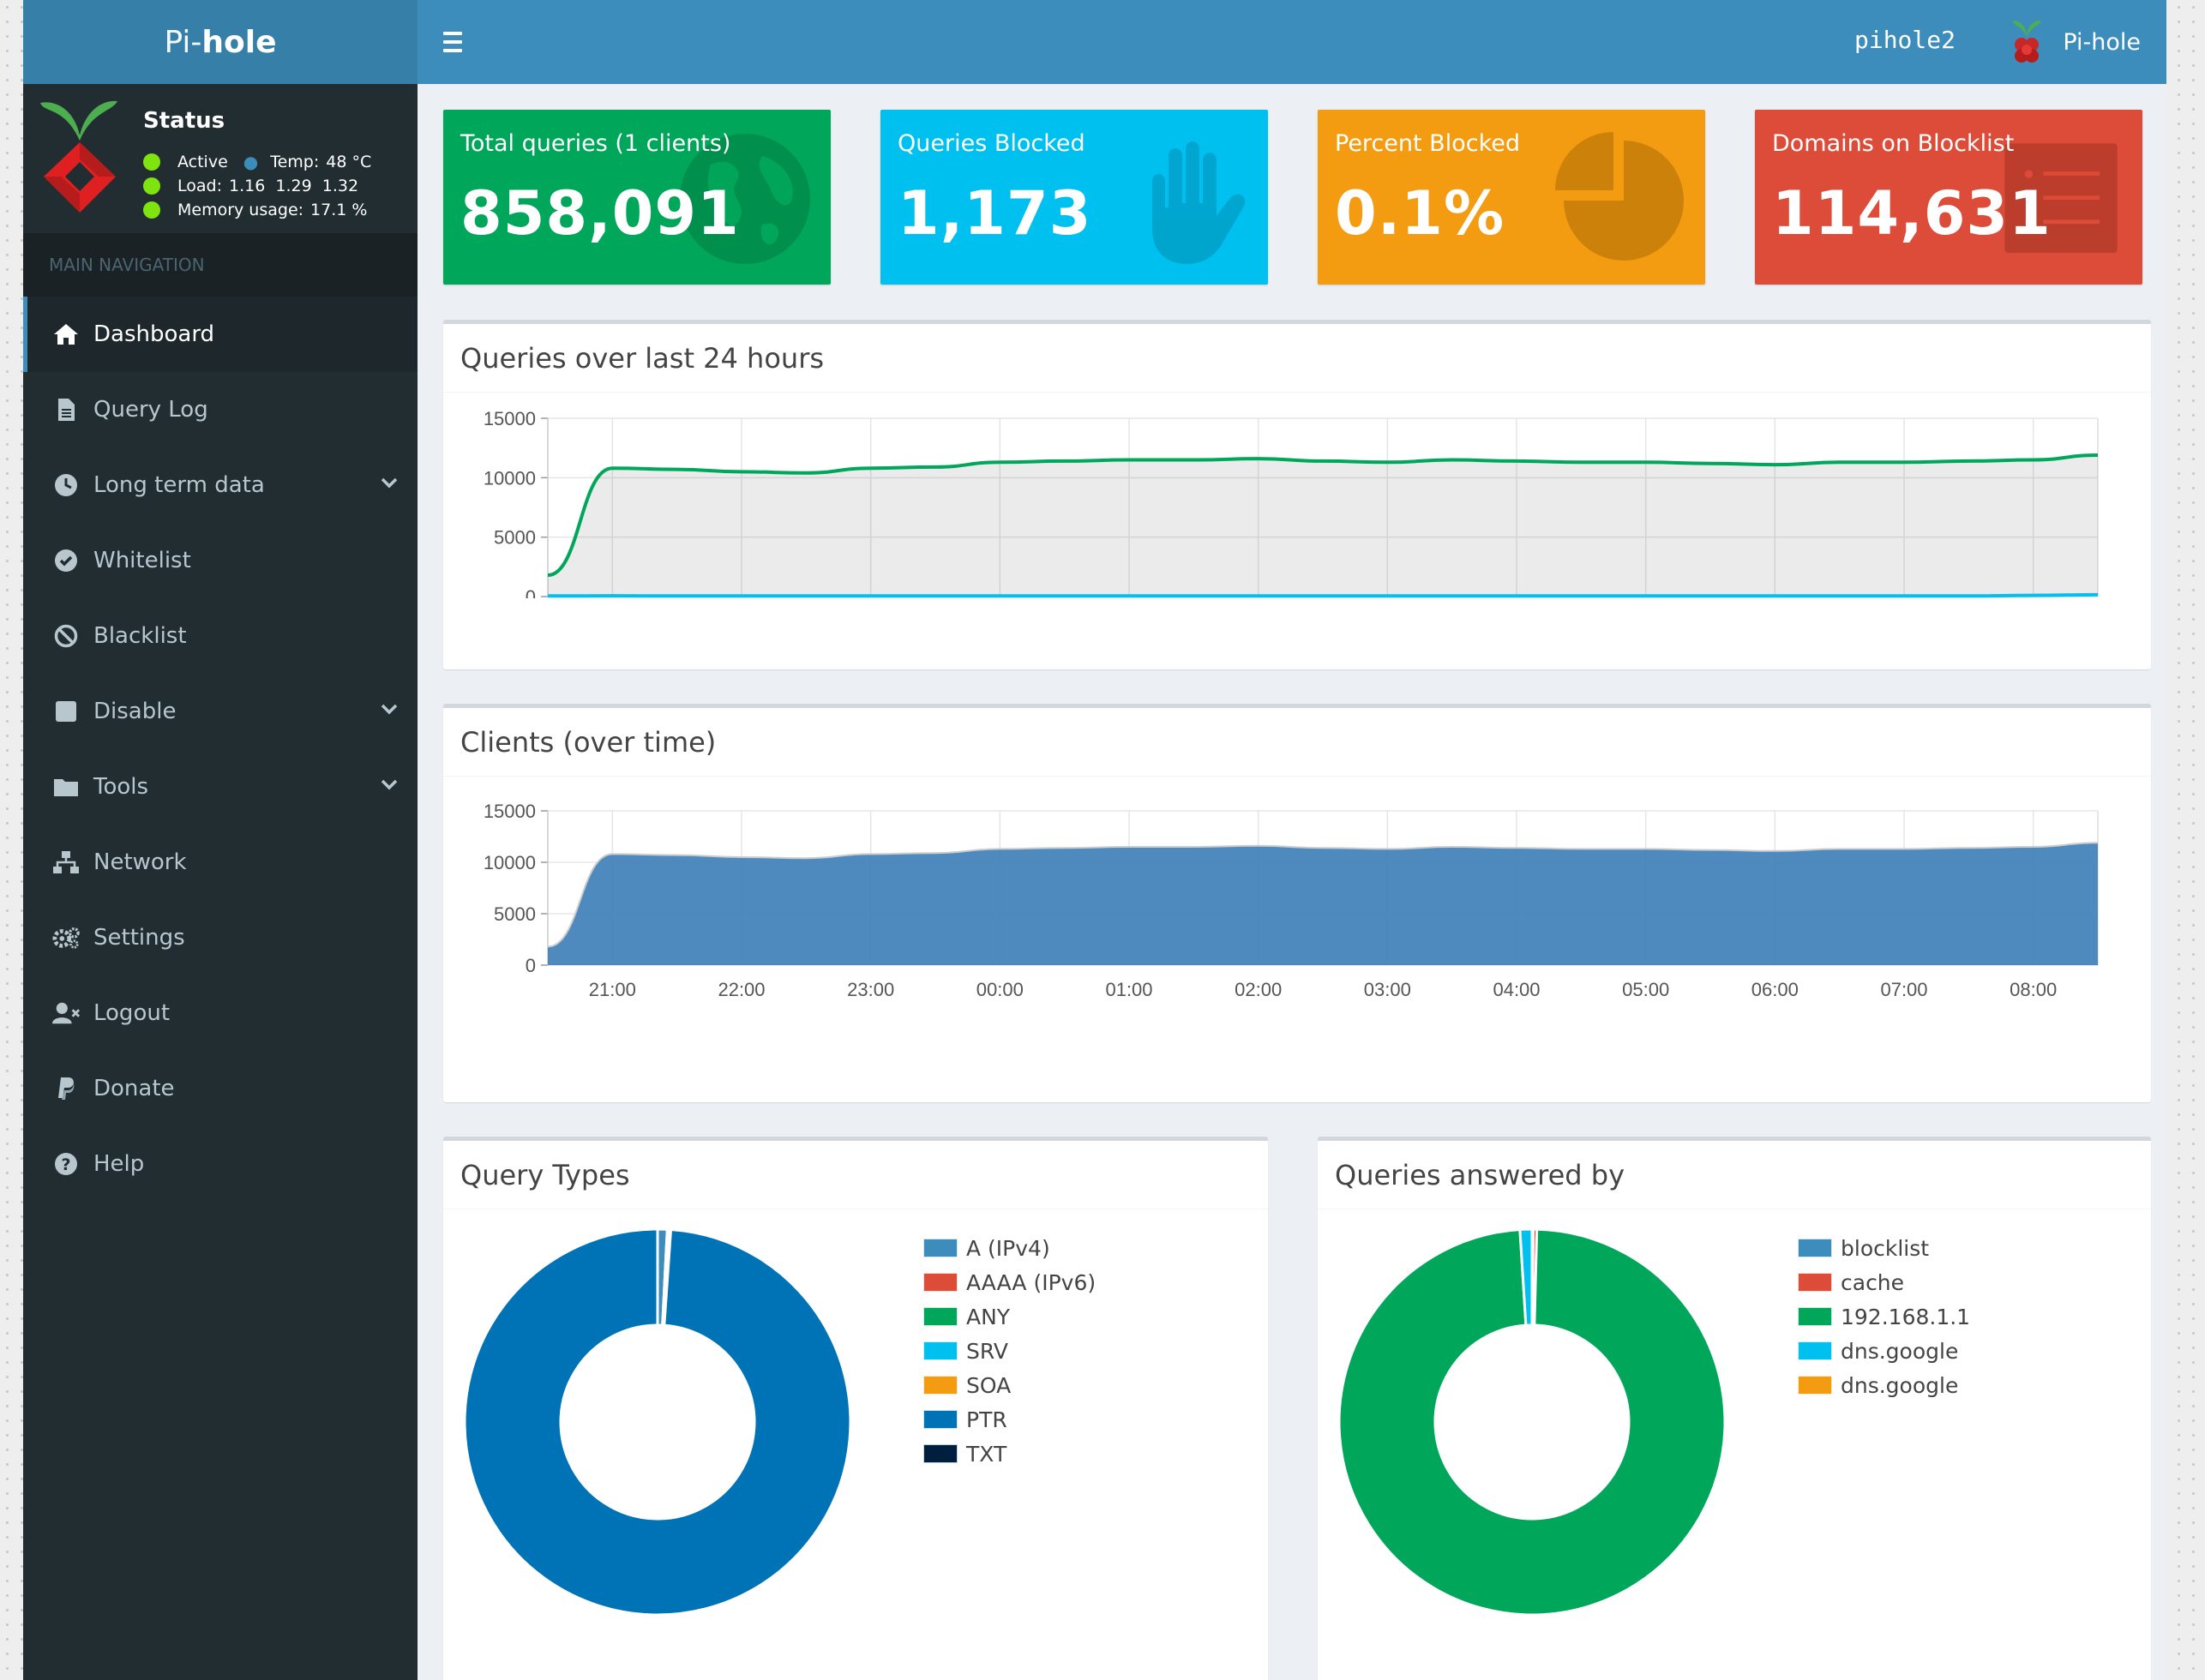  Describe the element at coordinates (220, 1013) in the screenshot. I see `sidebar-item-logout: Logout` at that location.